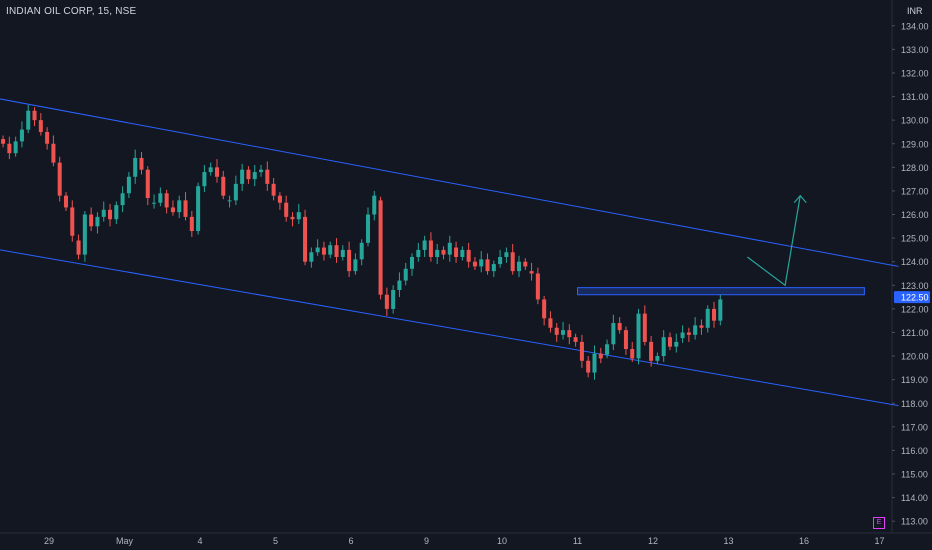  What do you see at coordinates (914, 404) in the screenshot?
I see `y-tick-label: 118.00` at bounding box center [914, 404].